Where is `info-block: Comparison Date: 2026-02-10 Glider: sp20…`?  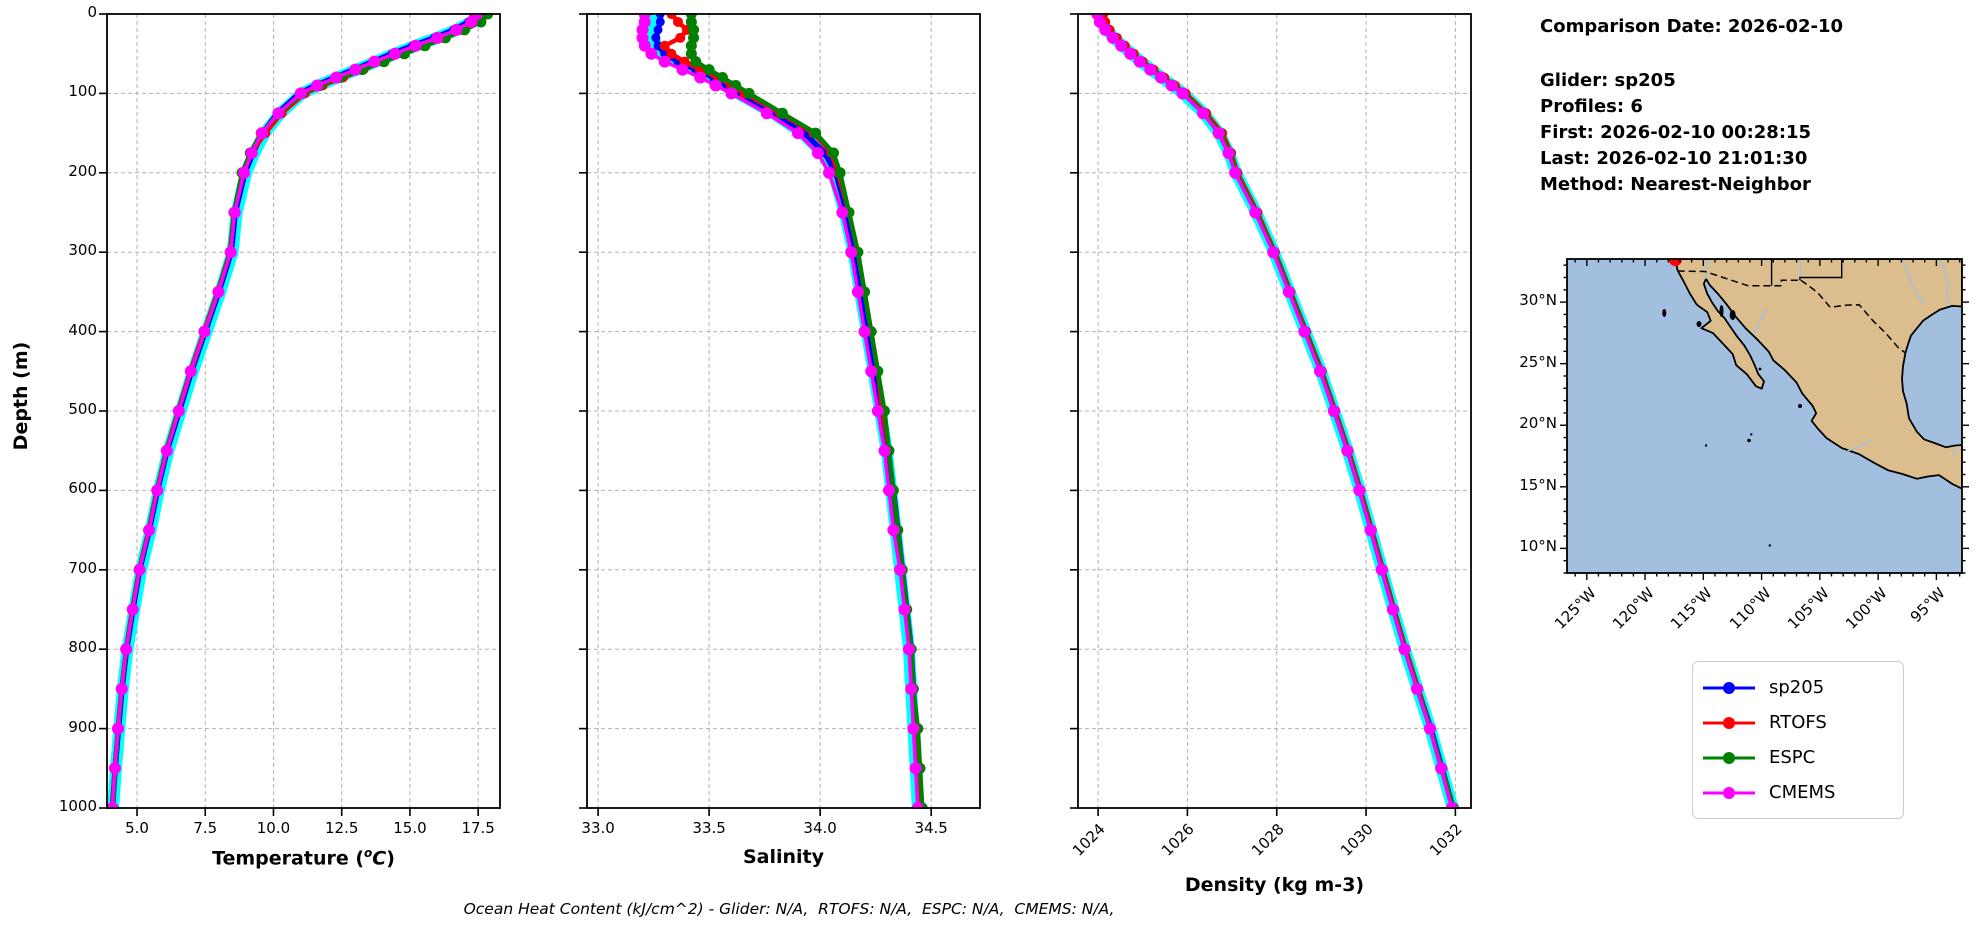
info-block: Comparison Date: 2026-02-10 Glider: sp20… is located at coordinates (1691, 106).